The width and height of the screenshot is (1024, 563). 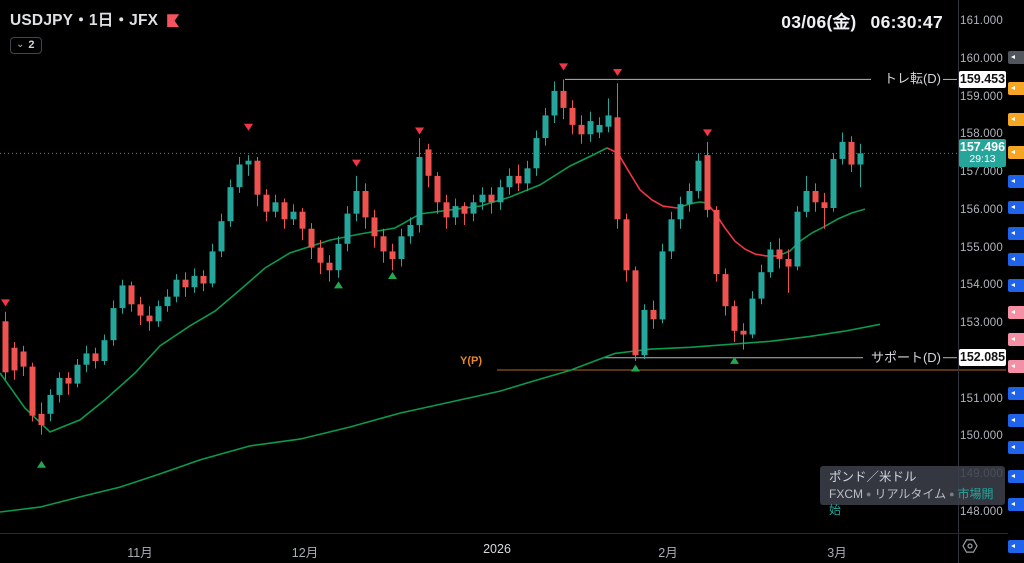 I want to click on flag-icon, so click(x=173, y=21).